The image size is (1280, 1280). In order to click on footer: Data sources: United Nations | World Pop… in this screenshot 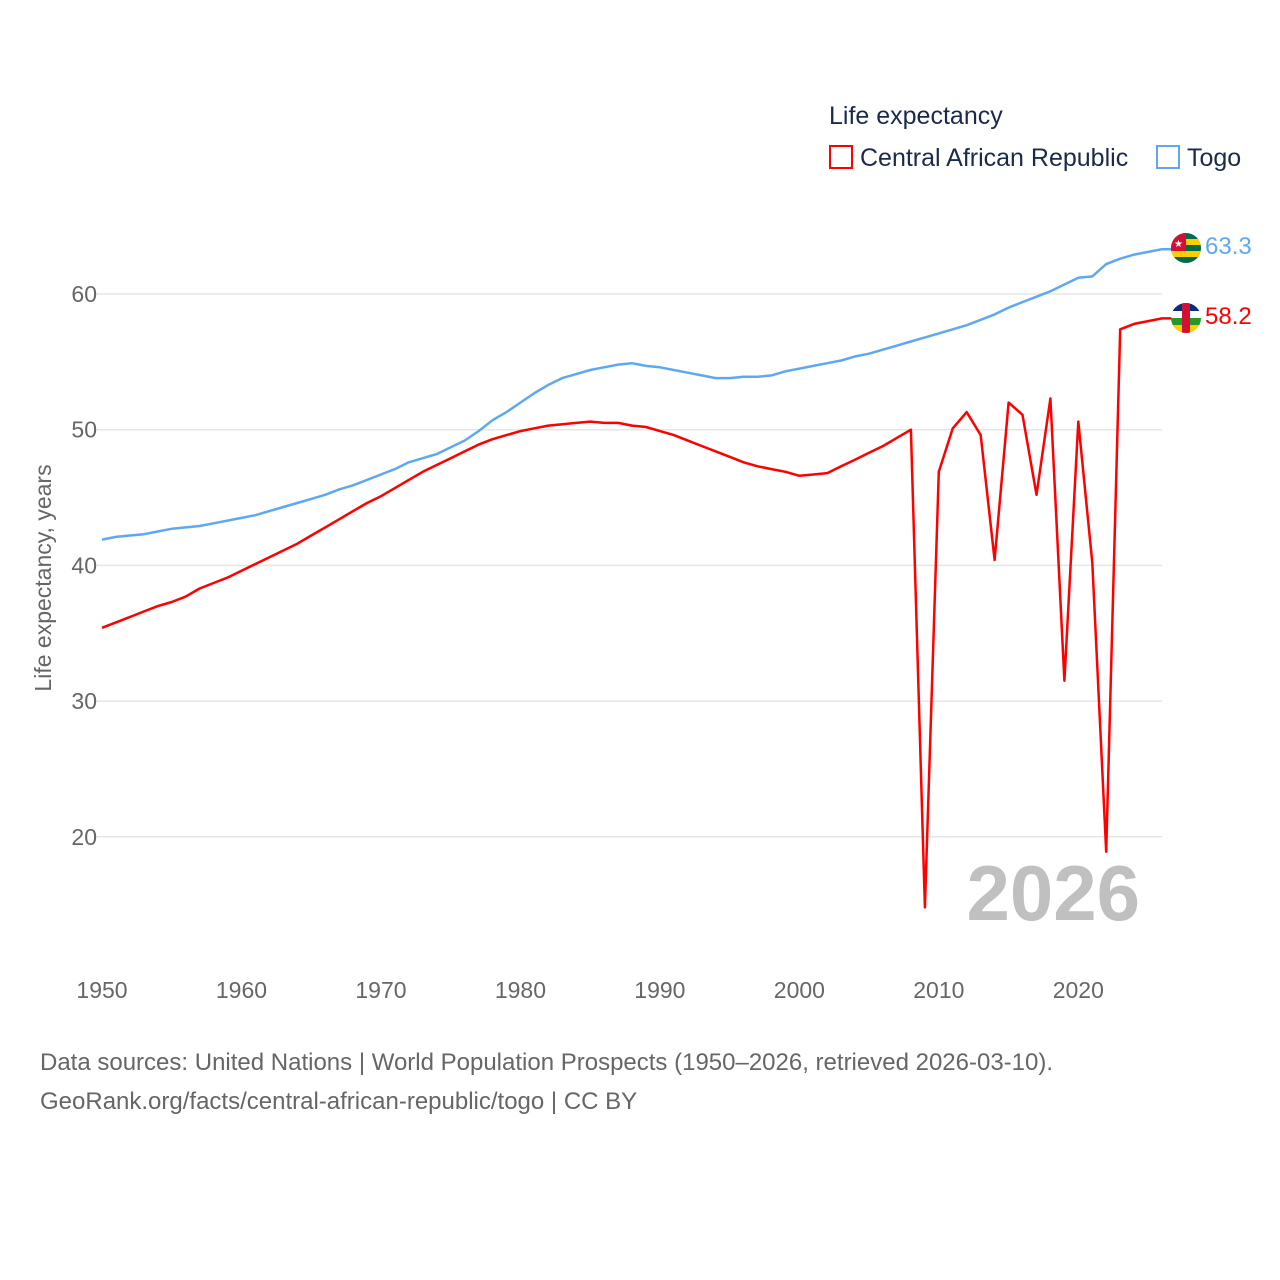, I will do `click(546, 1082)`.